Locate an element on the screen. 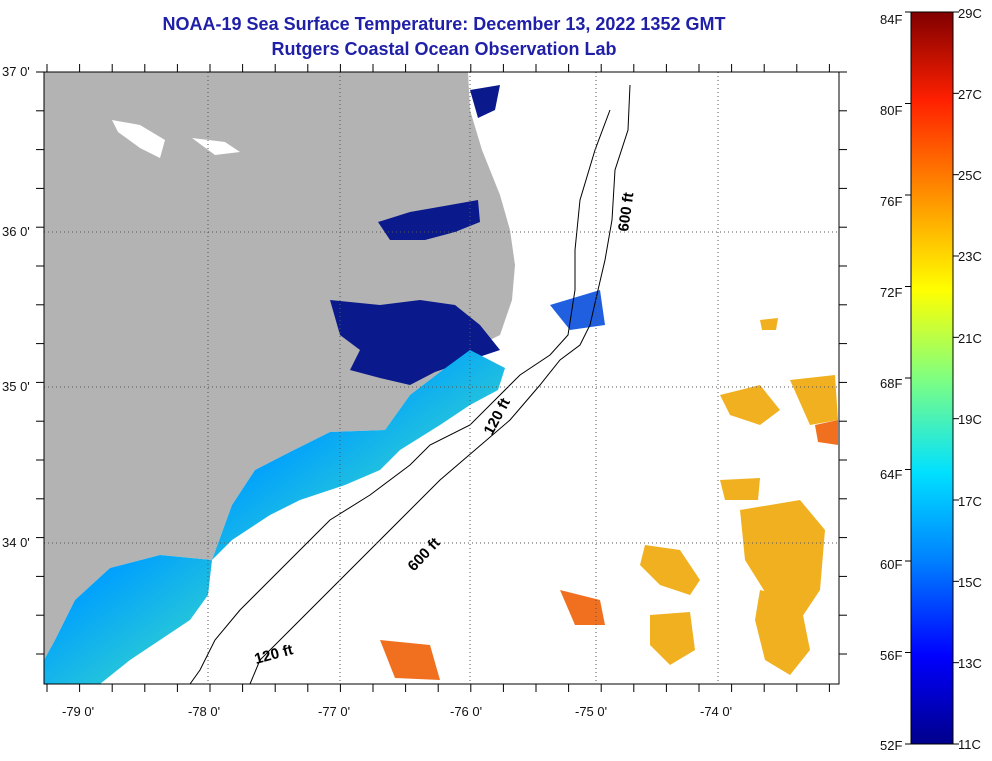 This screenshot has height=761, width=992. colorbar-c-label-13: 13C is located at coordinates (970, 663).